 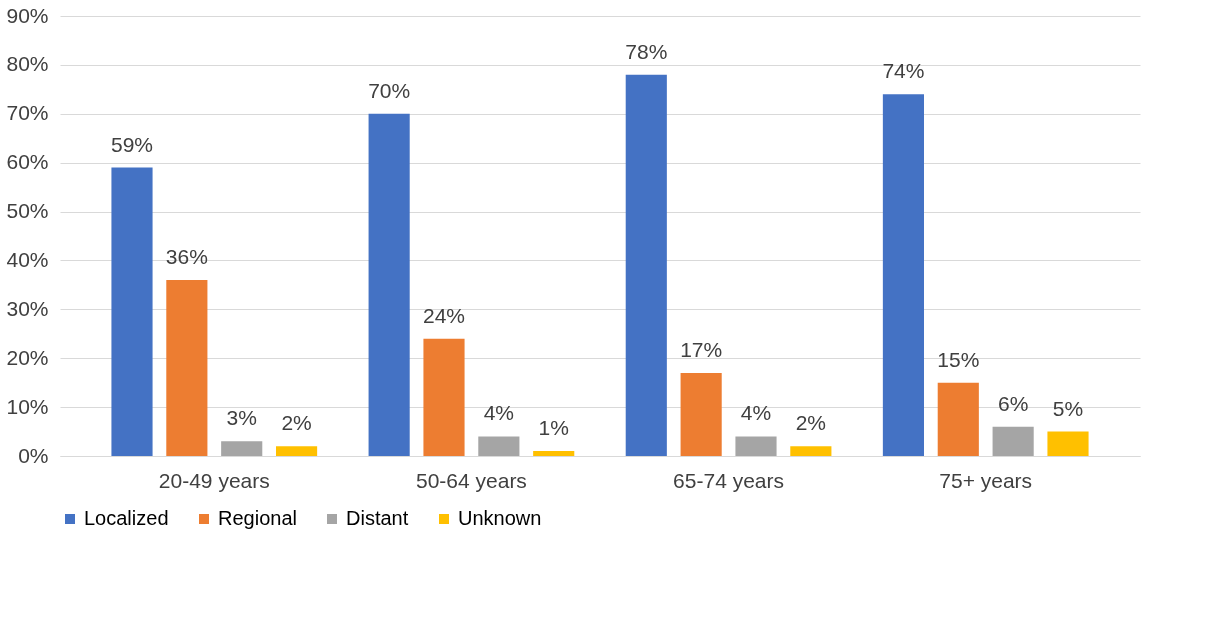 I want to click on data-label: 1%, so click(x=553, y=428).